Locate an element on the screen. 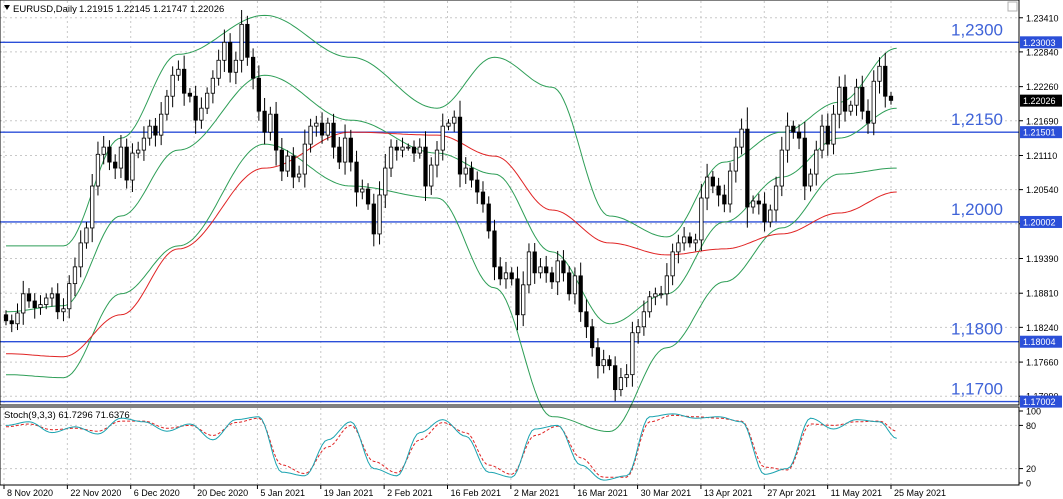  dropdown-triangle-icon is located at coordinates (7, 7).